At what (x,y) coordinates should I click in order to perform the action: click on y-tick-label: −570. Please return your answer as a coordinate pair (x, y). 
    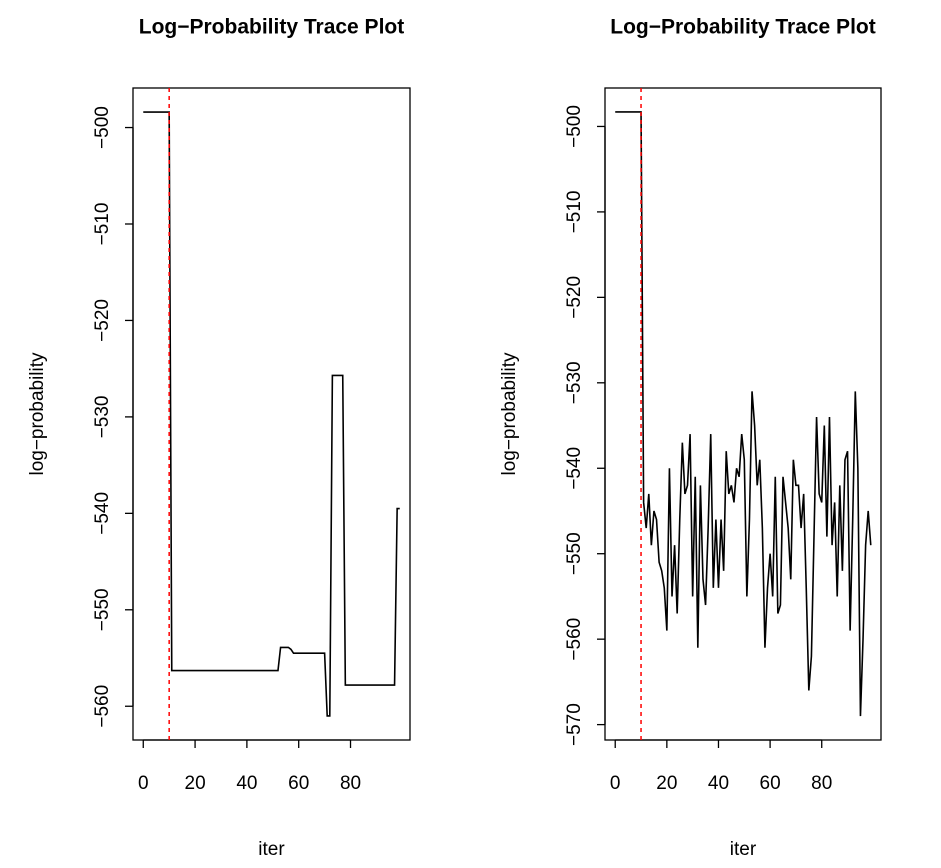
    Looking at the image, I should click on (574, 724).